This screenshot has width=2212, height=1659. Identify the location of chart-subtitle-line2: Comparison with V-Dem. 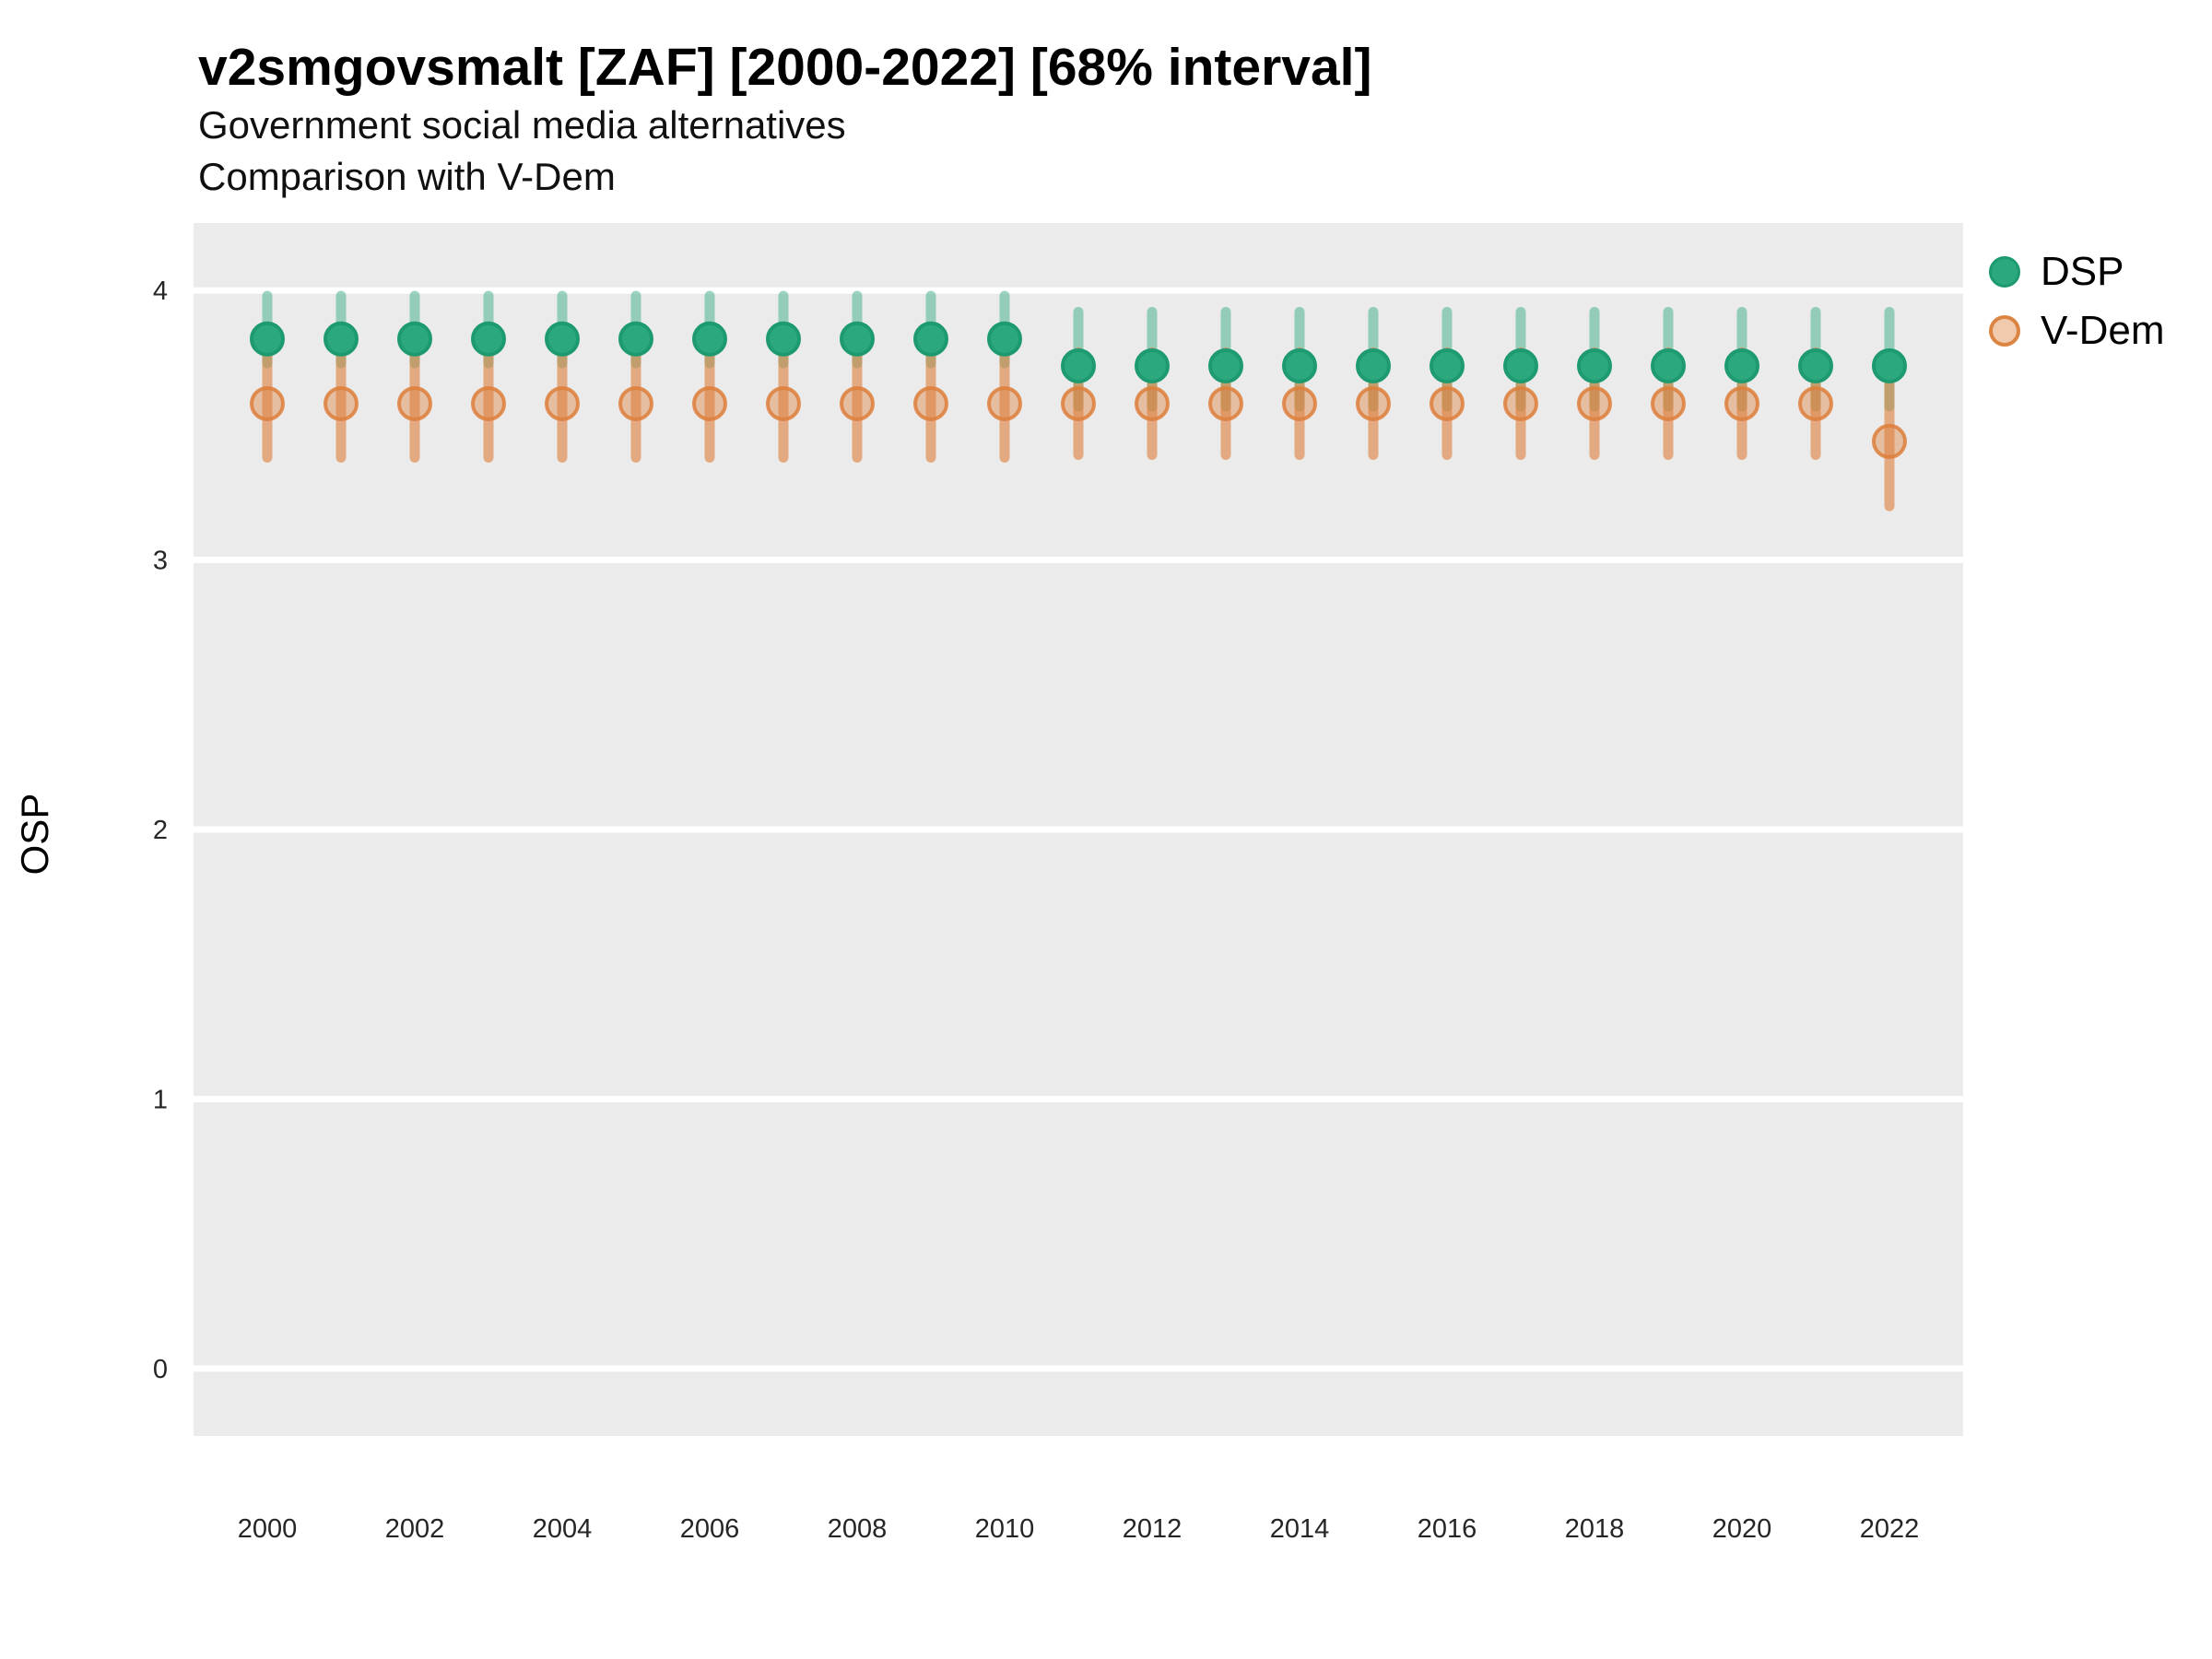
(407, 176).